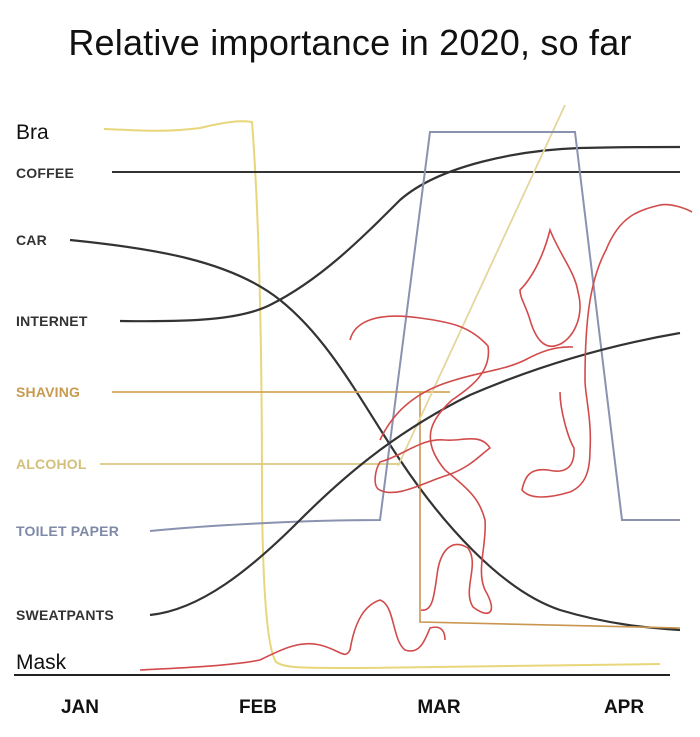  I want to click on series-line-alcohol-spike, so click(481, 285).